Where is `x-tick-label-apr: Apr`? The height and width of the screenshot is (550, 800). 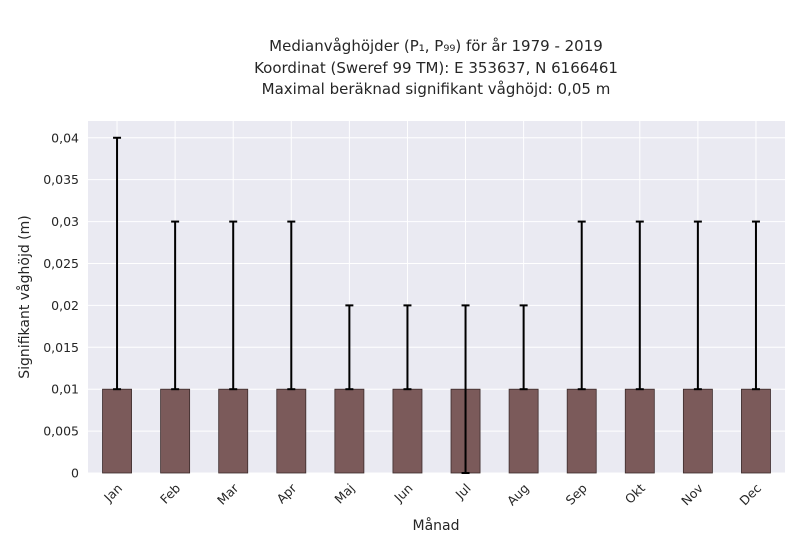 x-tick-label-apr: Apr is located at coordinates (287, 493).